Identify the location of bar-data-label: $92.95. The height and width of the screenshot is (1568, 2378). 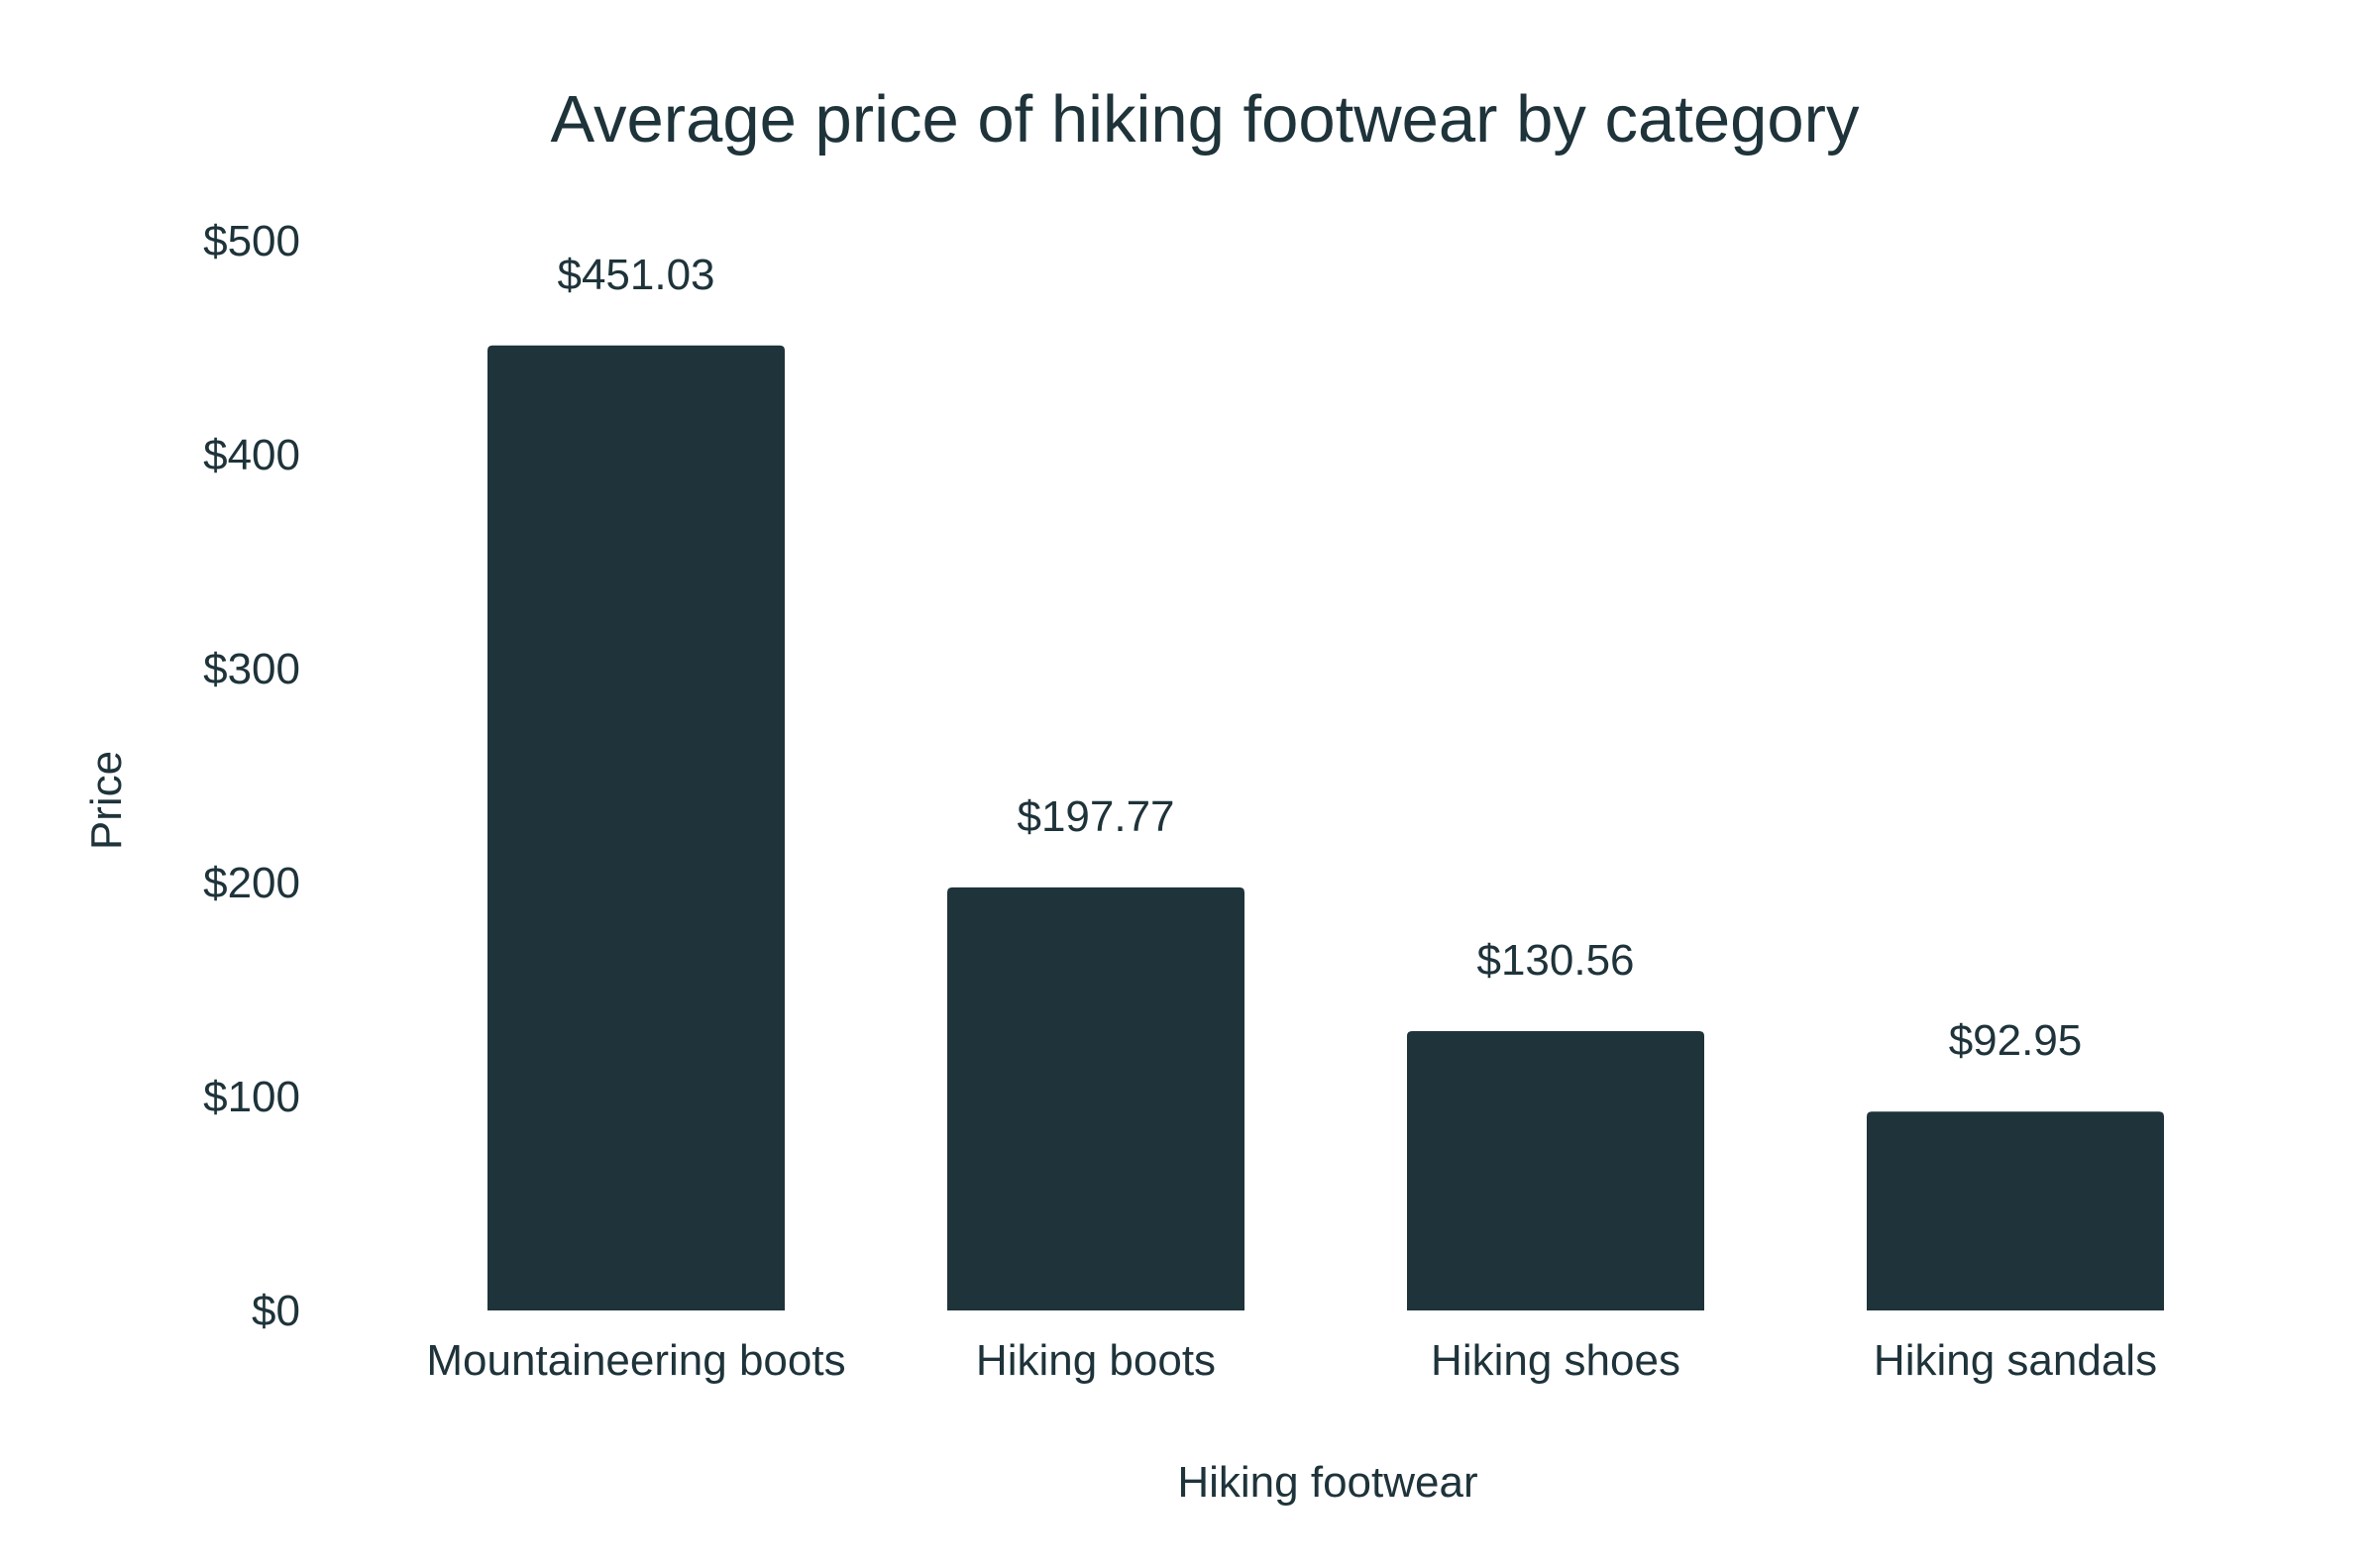
(2016, 1041).